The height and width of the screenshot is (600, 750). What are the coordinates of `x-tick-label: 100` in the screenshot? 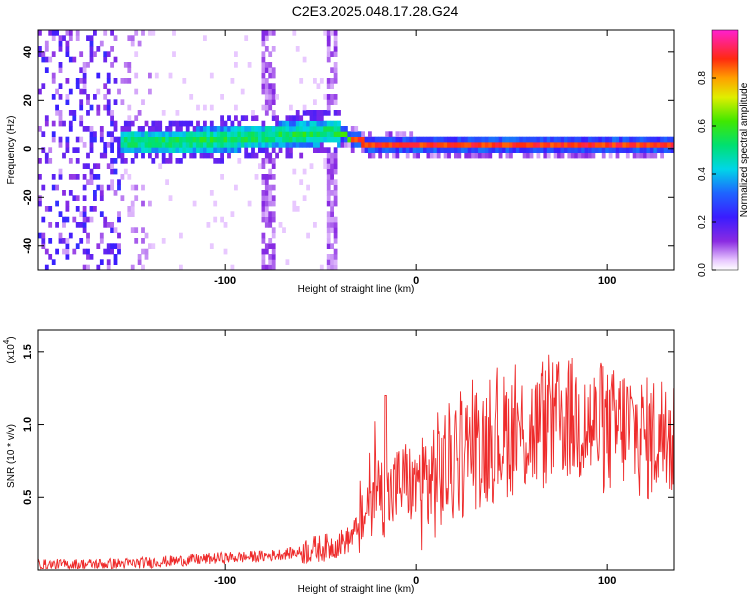 It's located at (607, 281).